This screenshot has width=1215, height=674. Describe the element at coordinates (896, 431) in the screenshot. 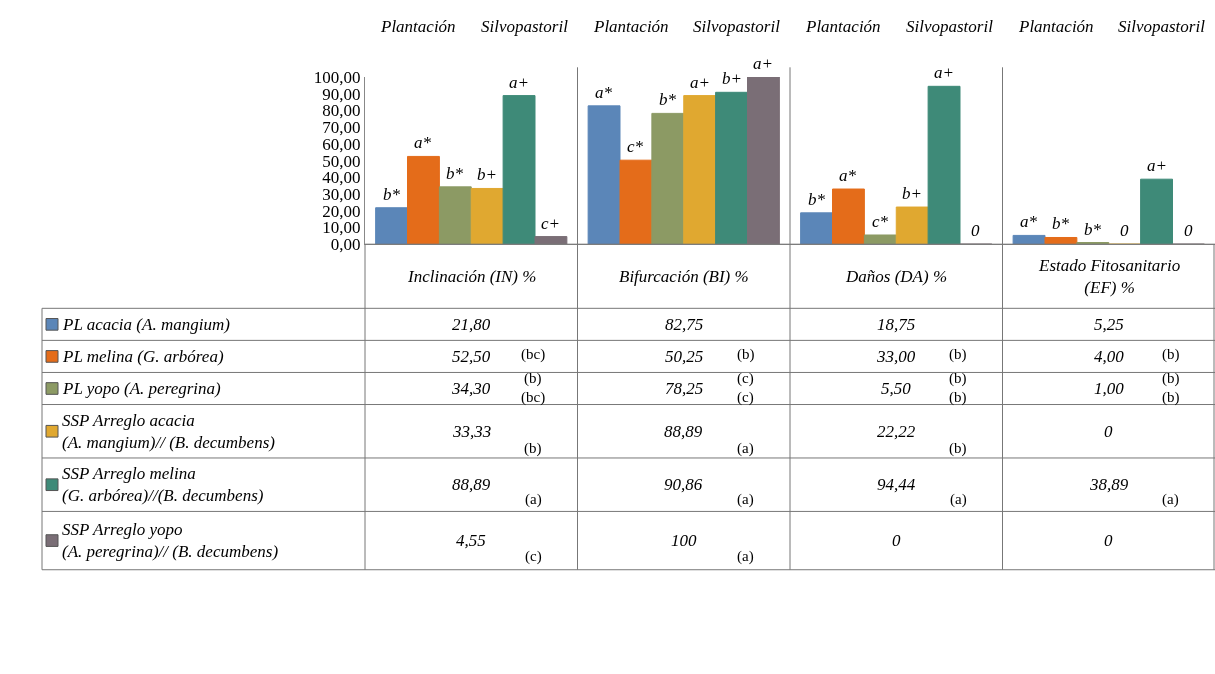

I see `data-label: 22,22` at that location.